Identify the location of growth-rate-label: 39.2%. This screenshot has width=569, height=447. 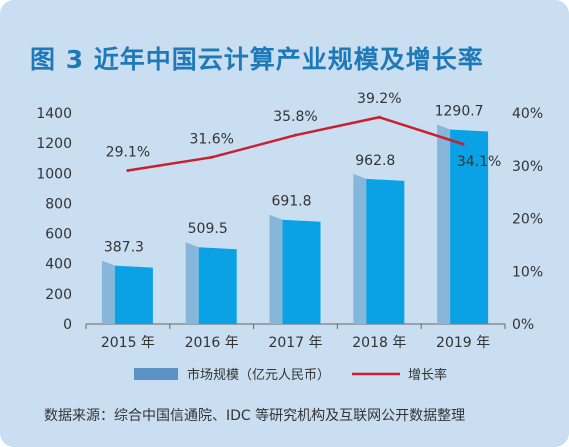
(379, 99).